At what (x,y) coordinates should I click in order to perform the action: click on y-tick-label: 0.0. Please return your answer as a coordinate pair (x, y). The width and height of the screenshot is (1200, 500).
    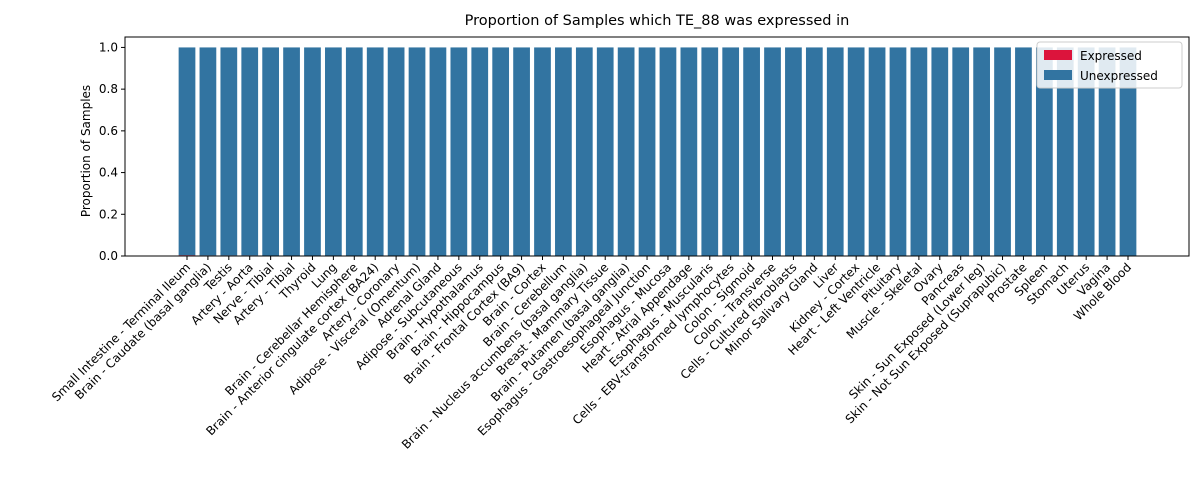
    Looking at the image, I should click on (108, 256).